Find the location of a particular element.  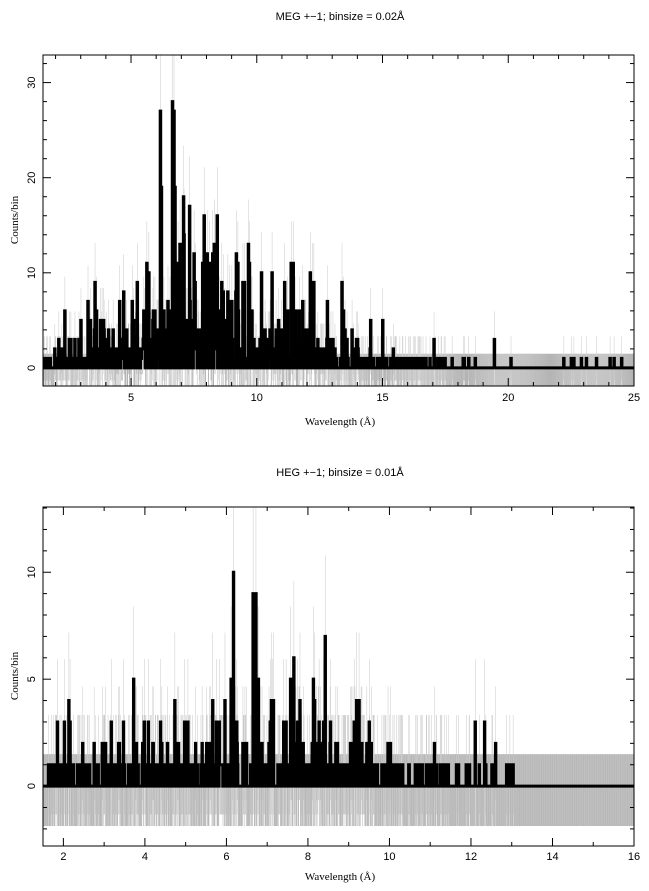

x-tick-label: 4 is located at coordinates (145, 857).